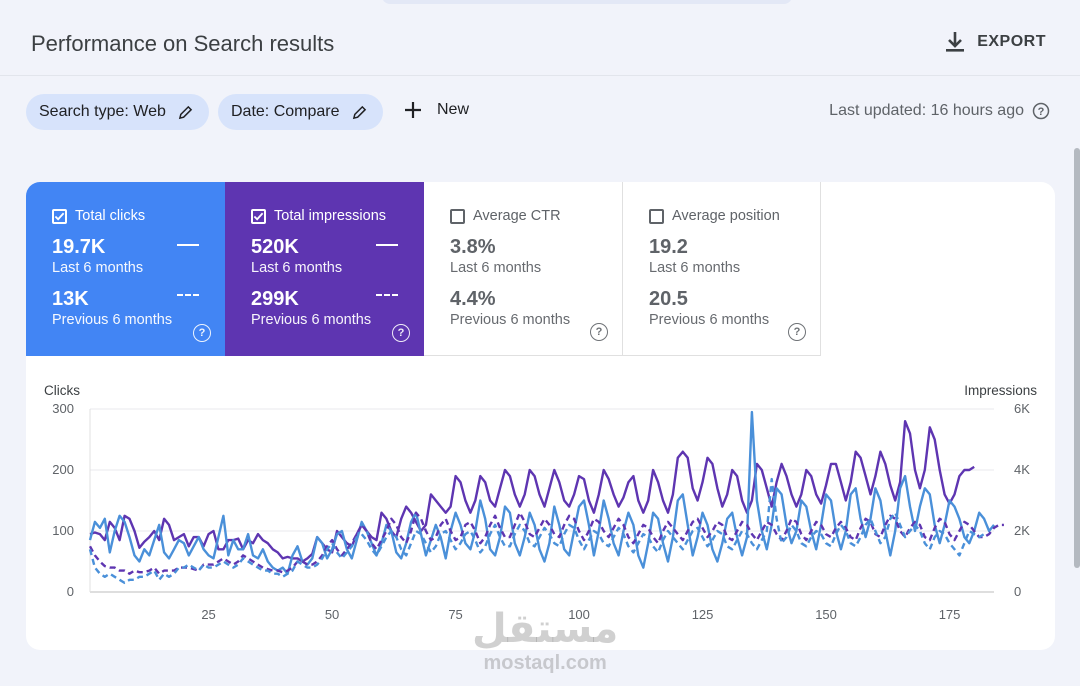  Describe the element at coordinates (587, 2) in the screenshot. I see `top-search-bar-edge` at that location.